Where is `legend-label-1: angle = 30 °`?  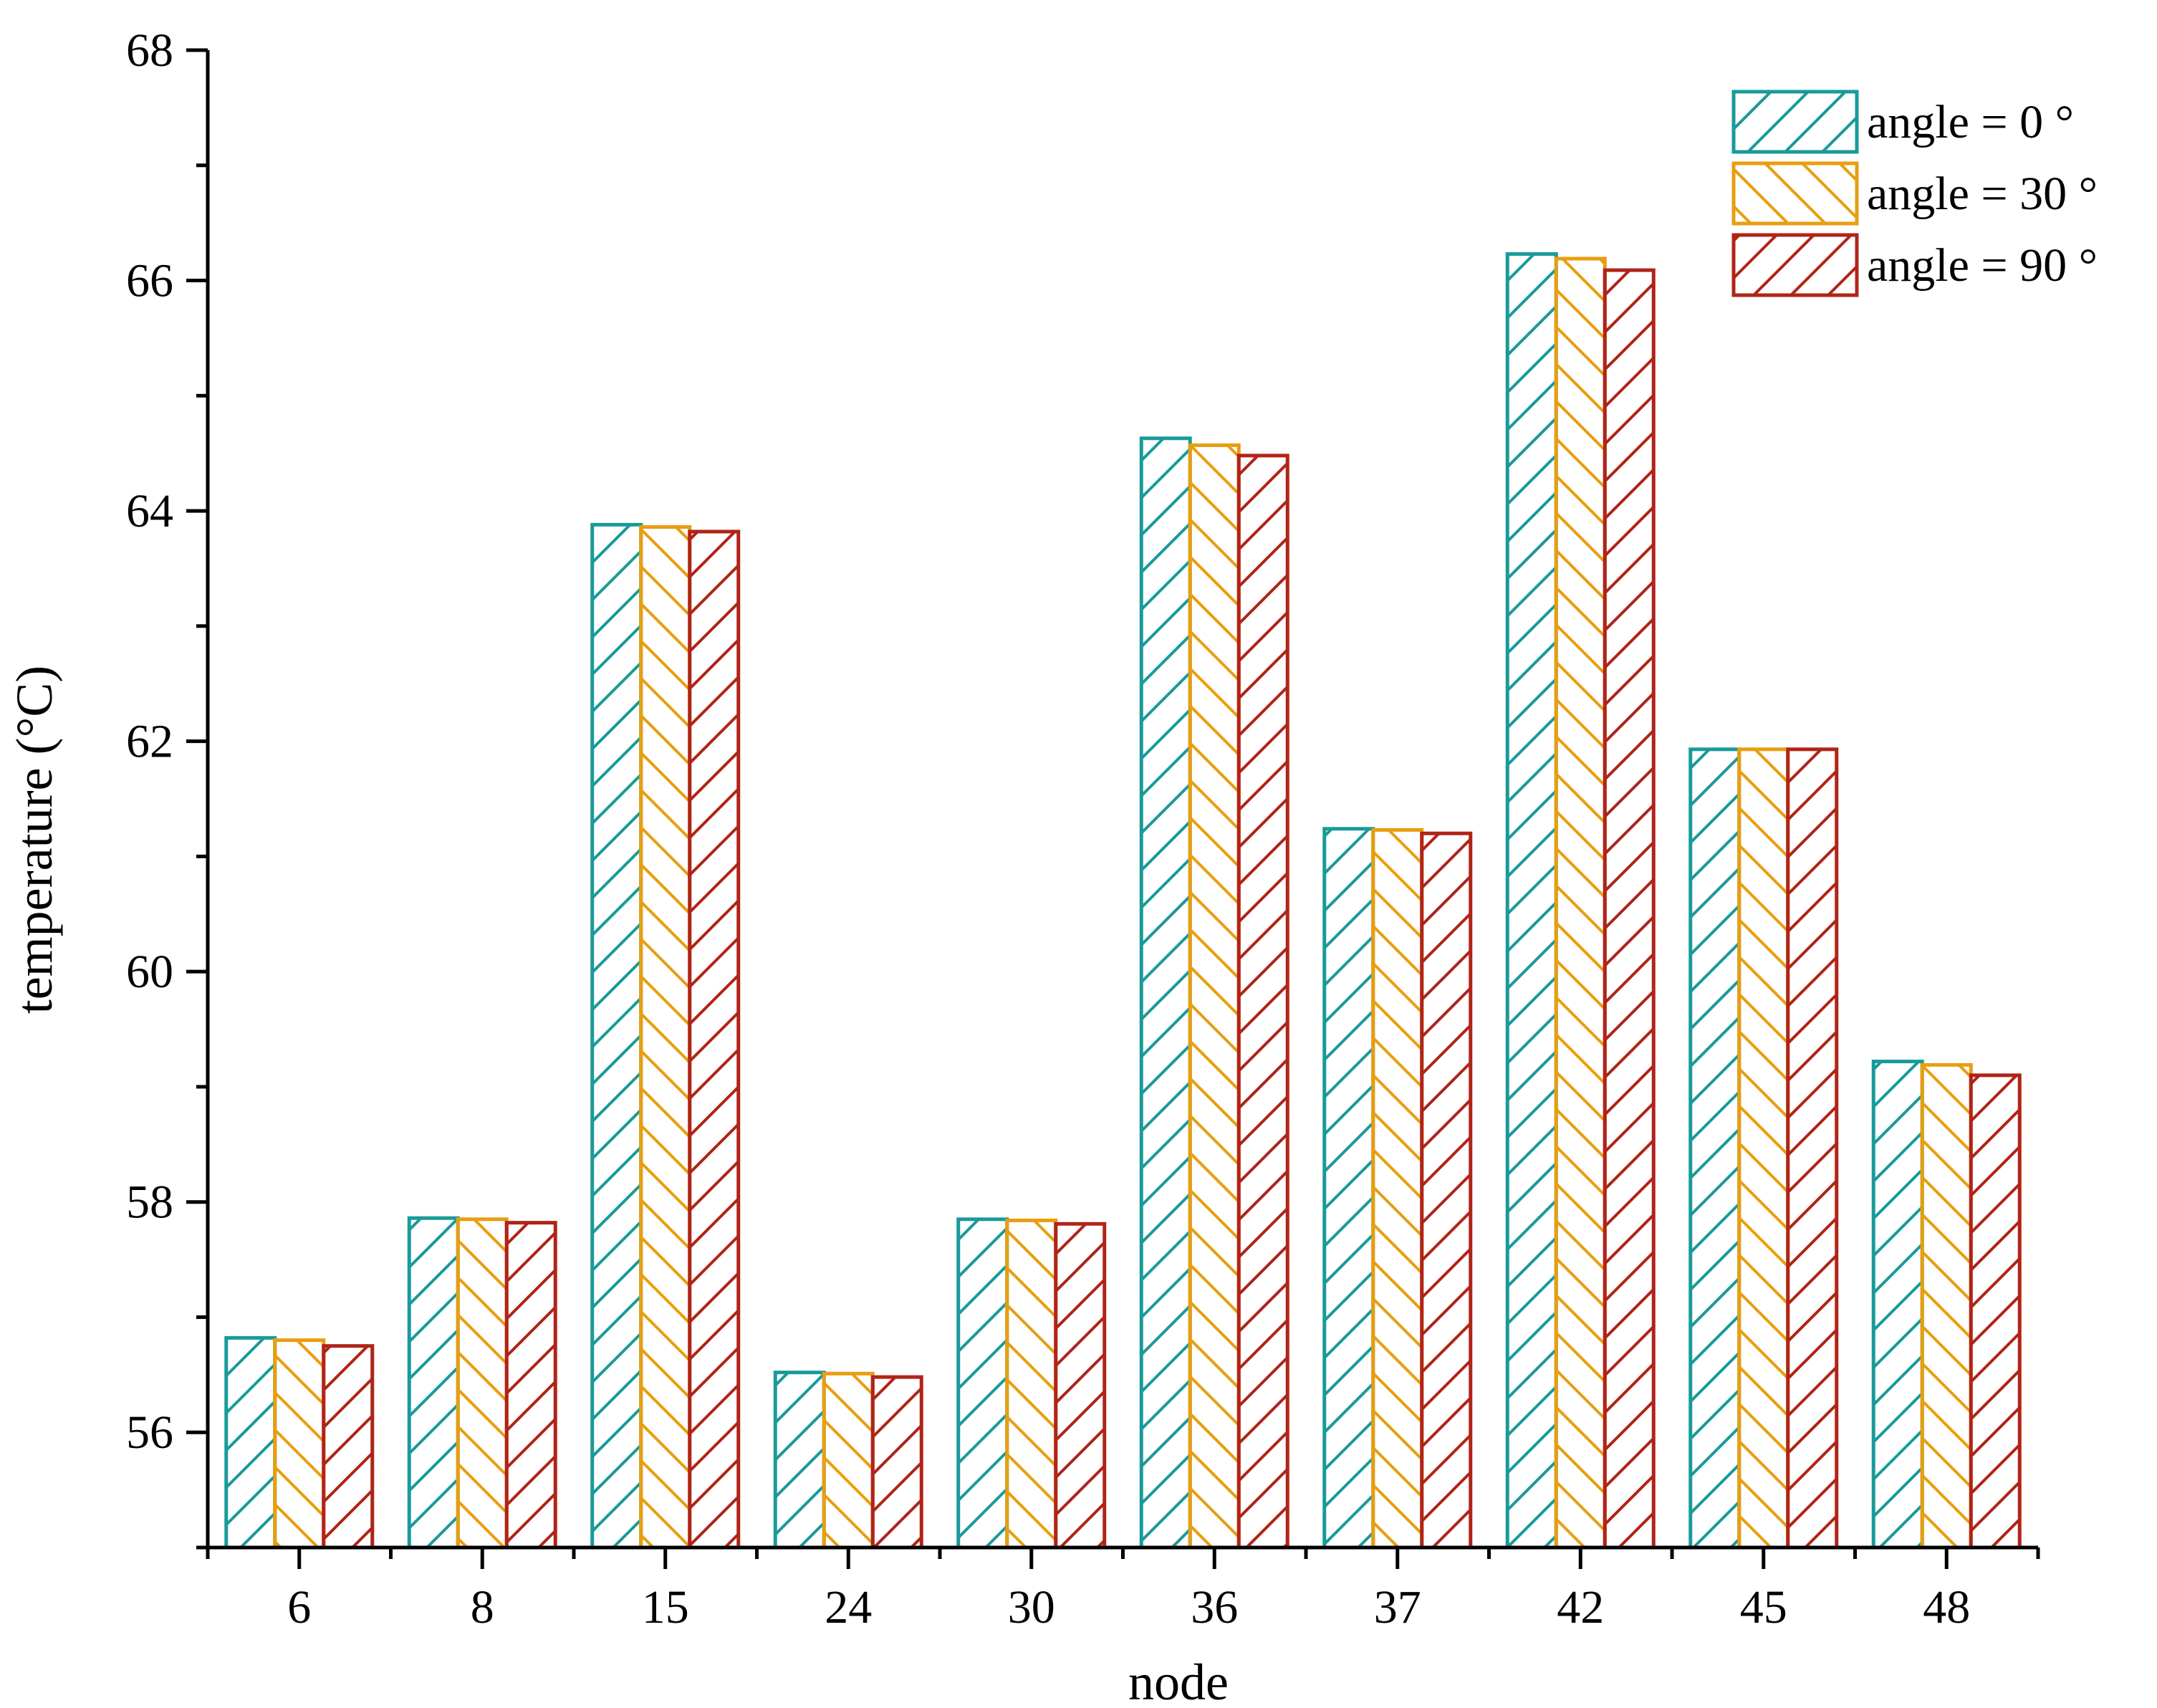 legend-label-1: angle = 30 ° is located at coordinates (1983, 194).